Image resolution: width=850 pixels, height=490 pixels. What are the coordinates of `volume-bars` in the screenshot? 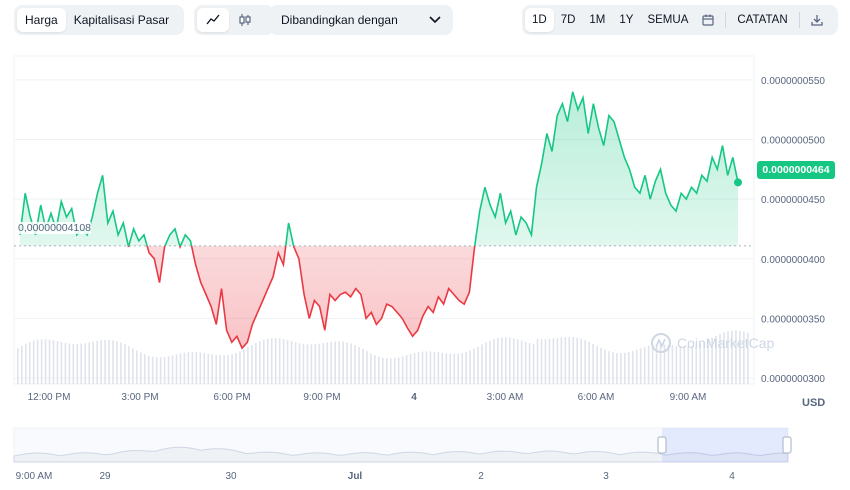 It's located at (383, 357).